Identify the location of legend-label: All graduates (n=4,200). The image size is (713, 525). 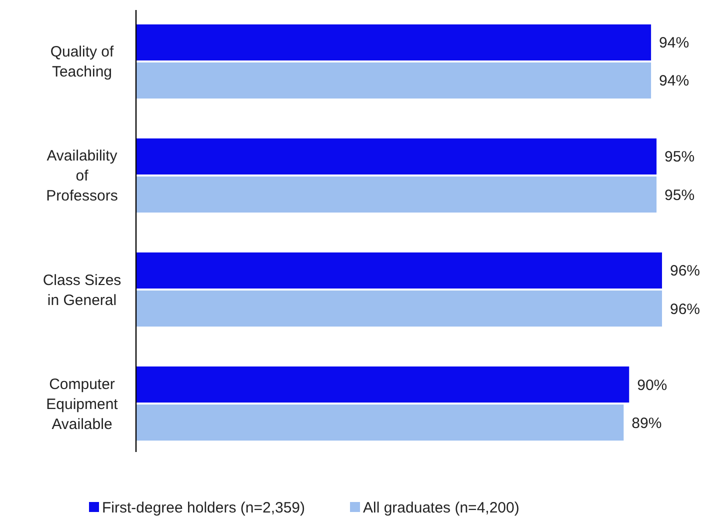
(441, 507).